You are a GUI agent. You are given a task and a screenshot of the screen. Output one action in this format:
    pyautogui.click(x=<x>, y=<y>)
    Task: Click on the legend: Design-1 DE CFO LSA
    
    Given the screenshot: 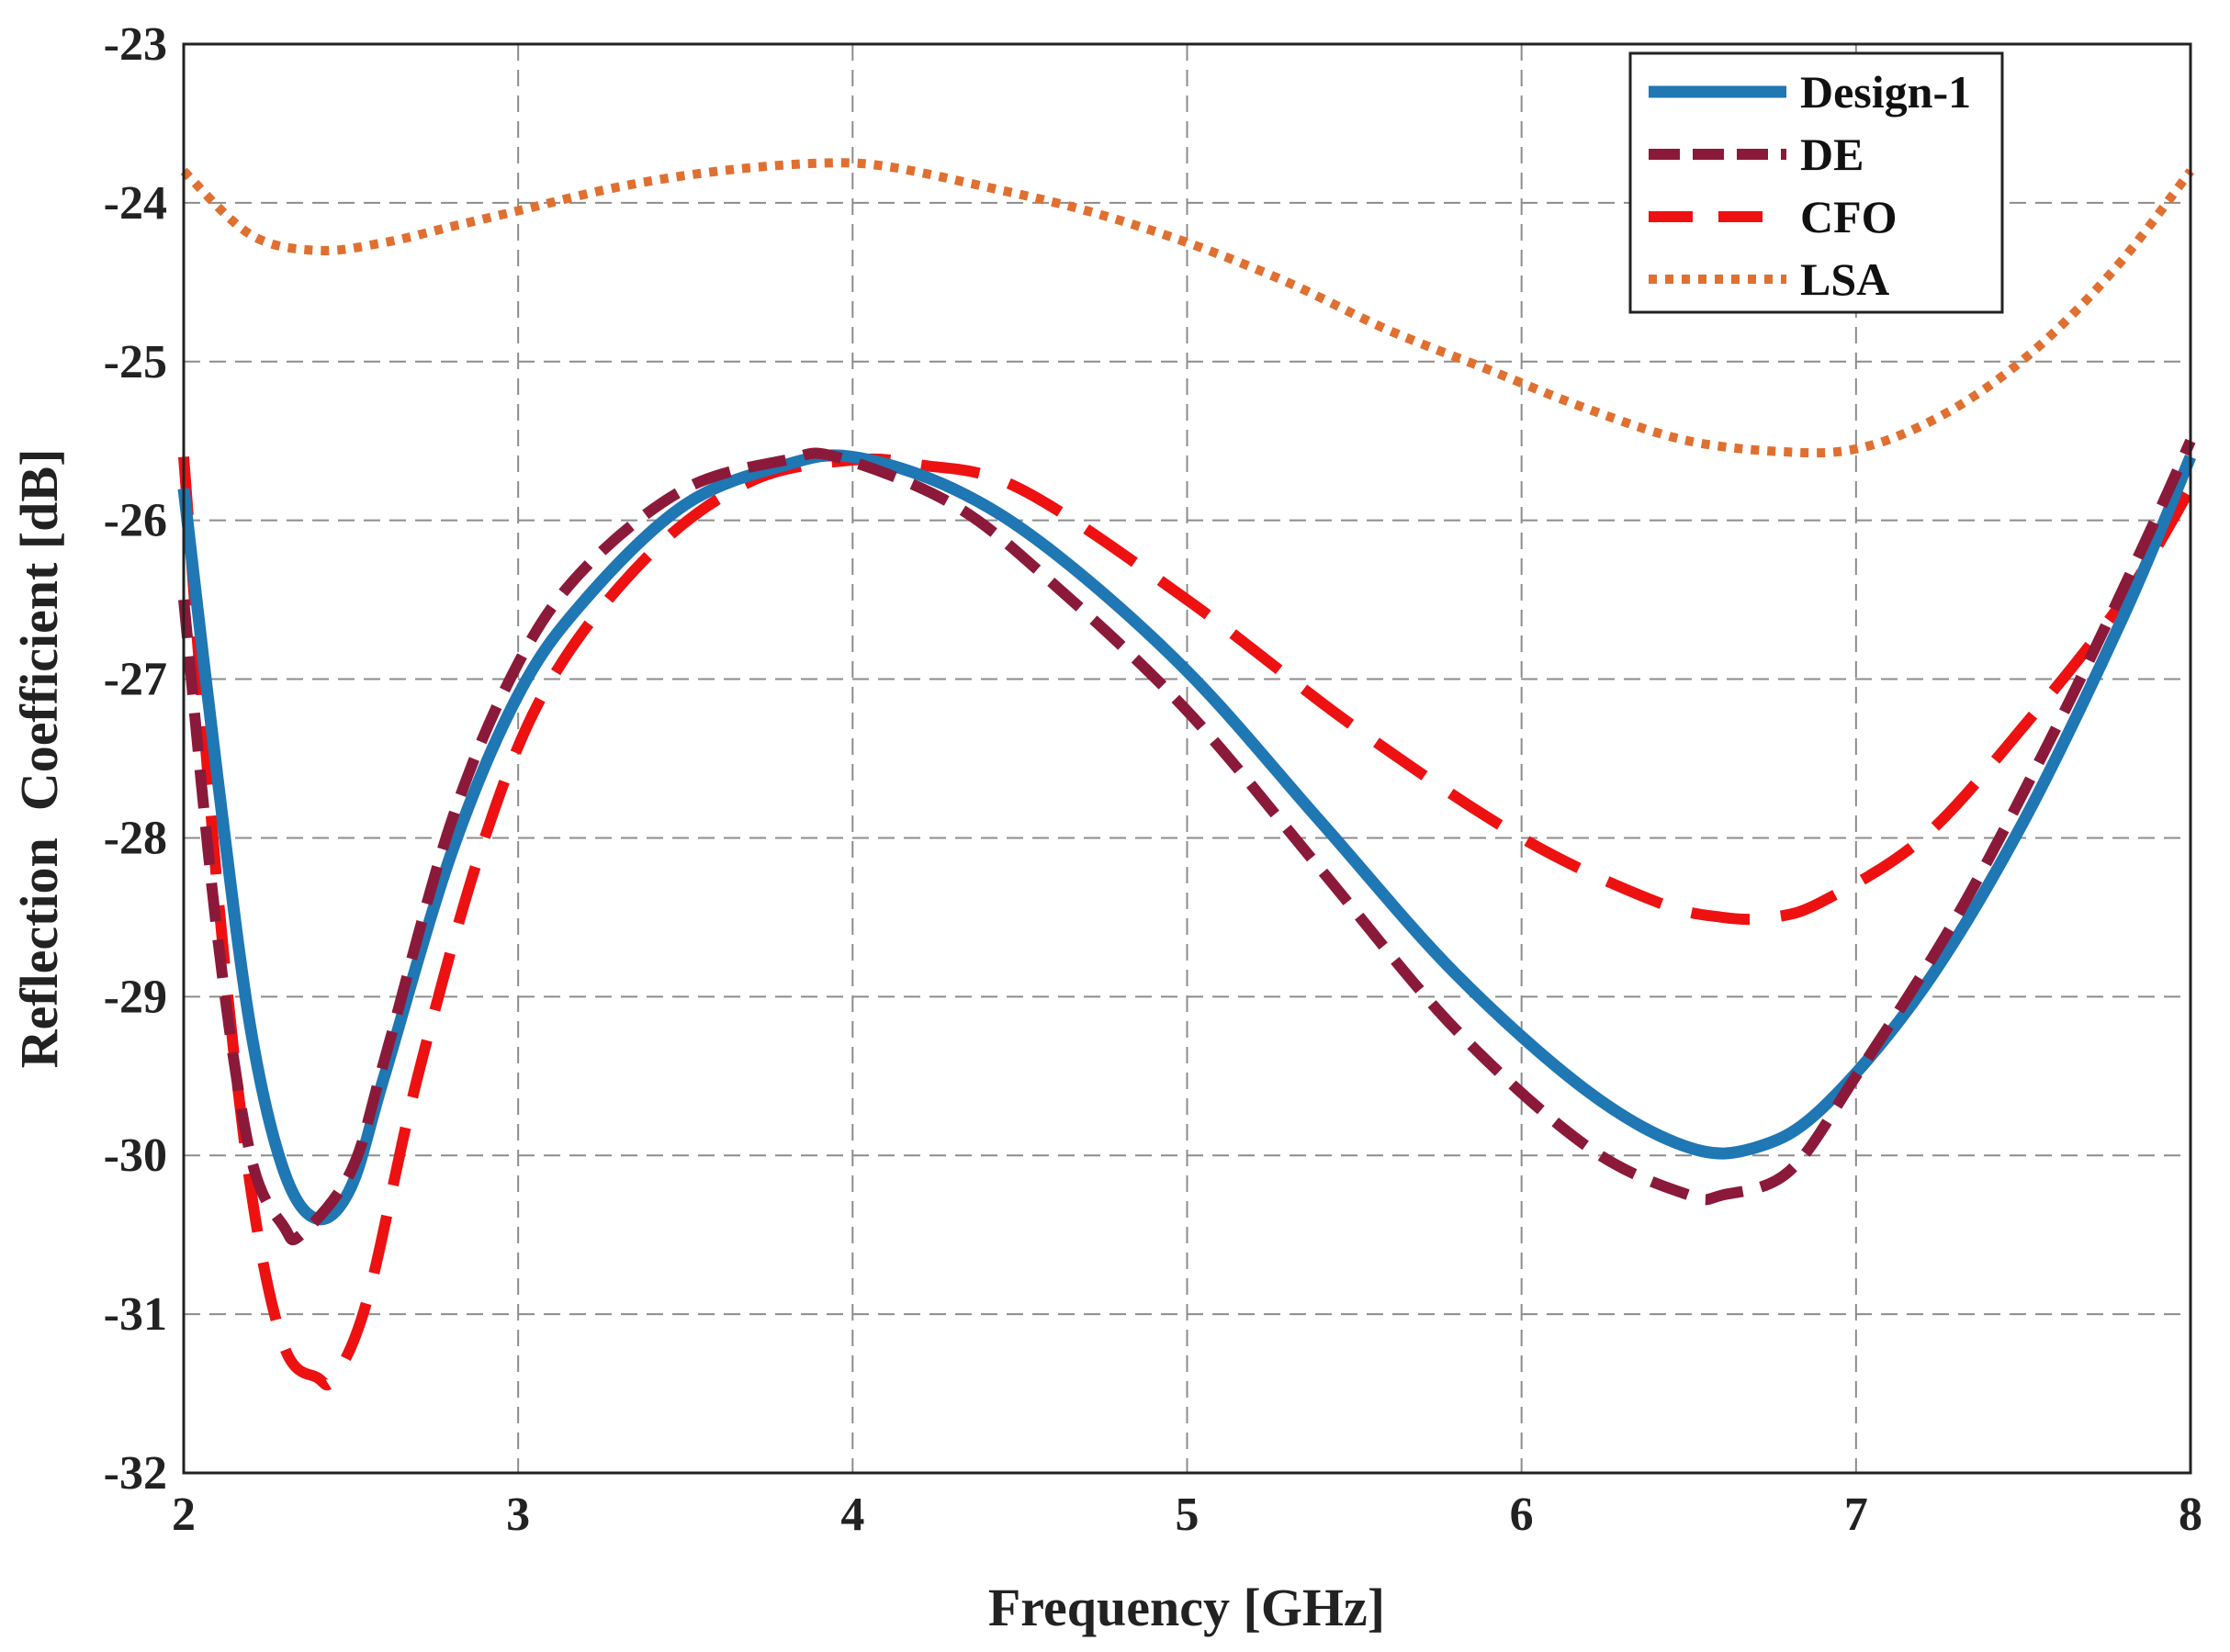 What is the action you would take?
    pyautogui.click(x=1816, y=182)
    